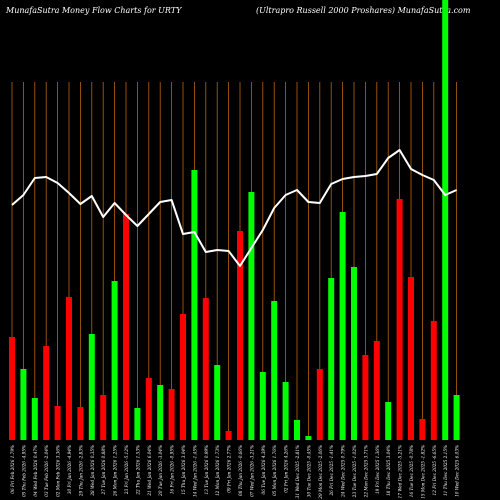 This screenshot has width=500, height=500. Describe the element at coordinates (411, 471) in the screenshot. I see `x-tick-label: 16 Tue Dec 2025 -0.78%` at that location.